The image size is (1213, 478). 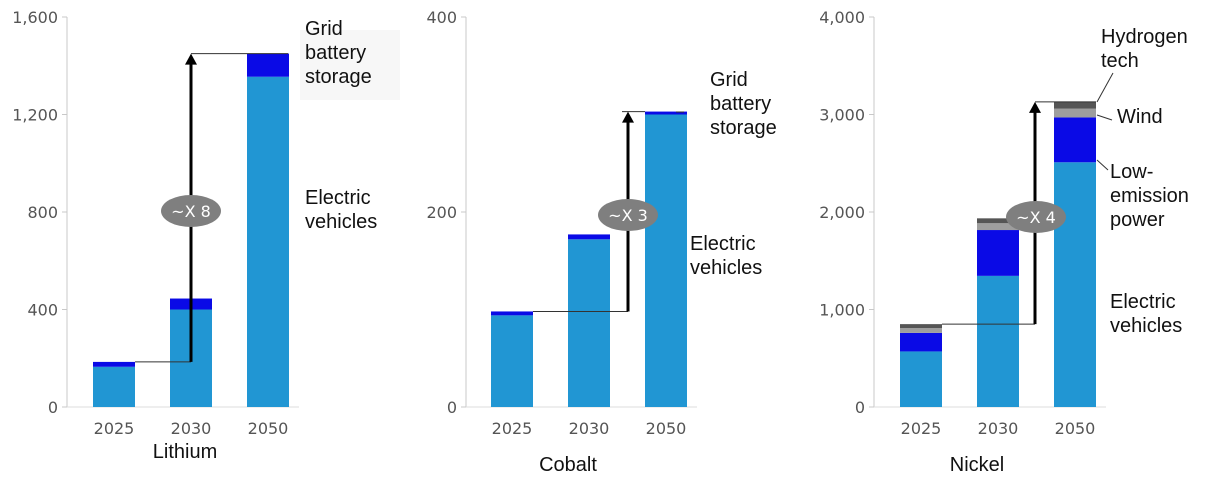 I want to click on multiplier-label: ~X 4, so click(x=1036, y=217).